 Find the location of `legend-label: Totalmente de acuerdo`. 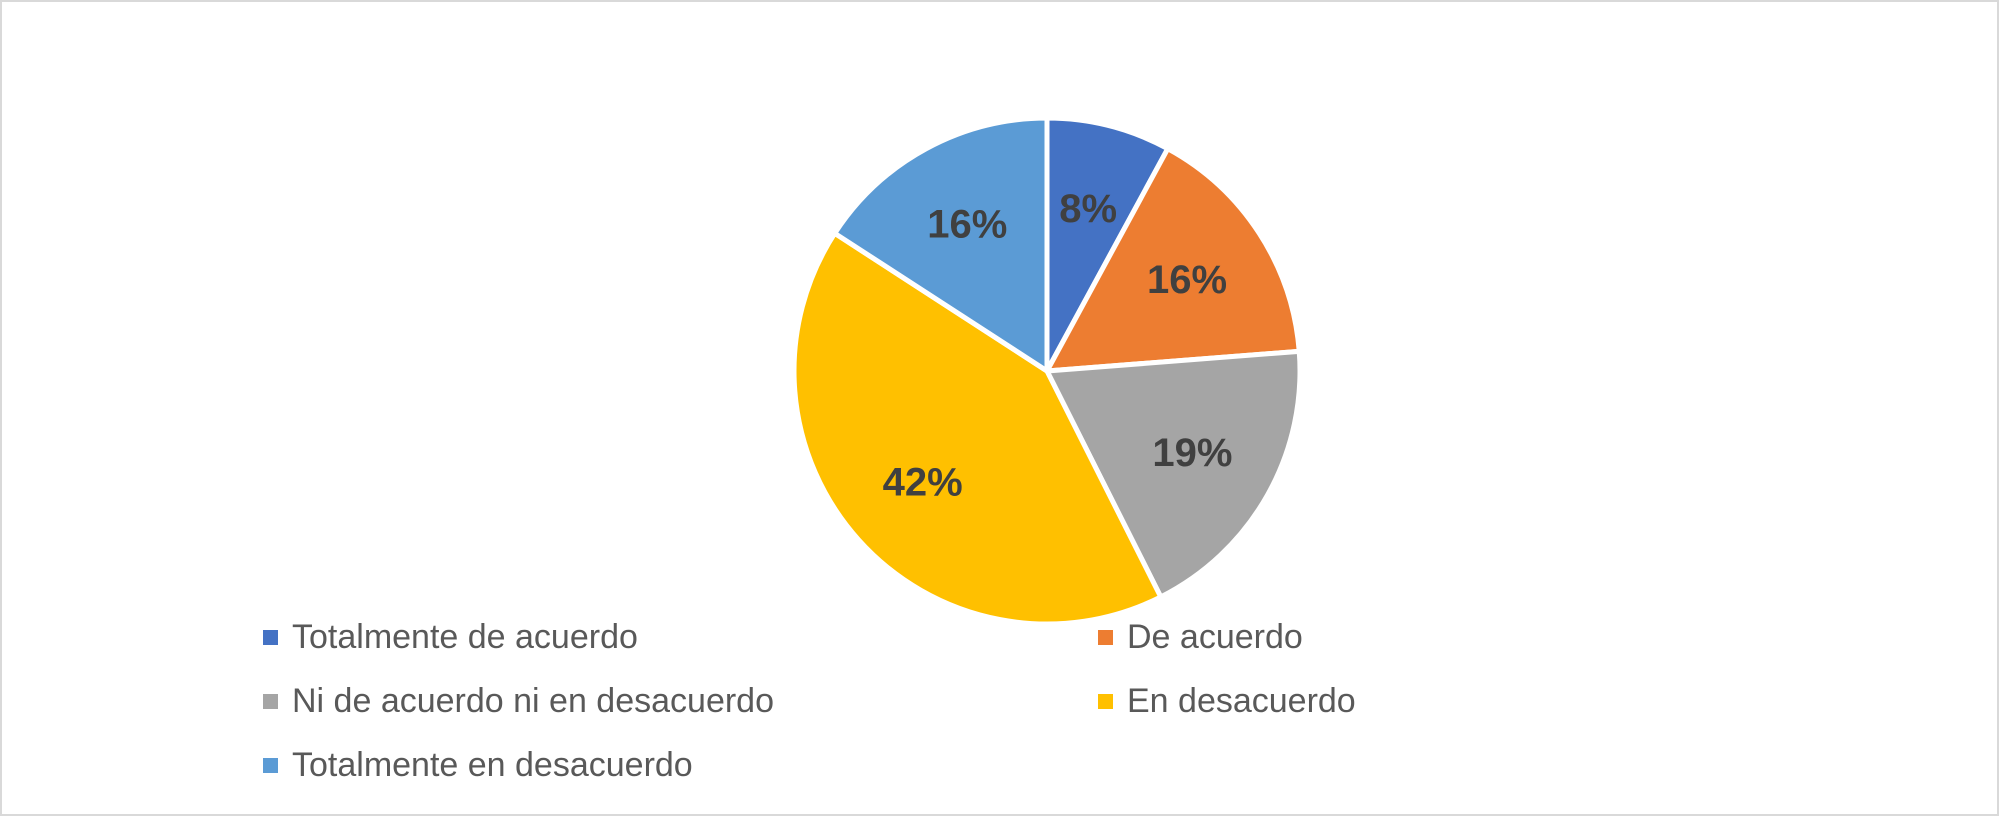

legend-label: Totalmente de acuerdo is located at coordinates (465, 636).